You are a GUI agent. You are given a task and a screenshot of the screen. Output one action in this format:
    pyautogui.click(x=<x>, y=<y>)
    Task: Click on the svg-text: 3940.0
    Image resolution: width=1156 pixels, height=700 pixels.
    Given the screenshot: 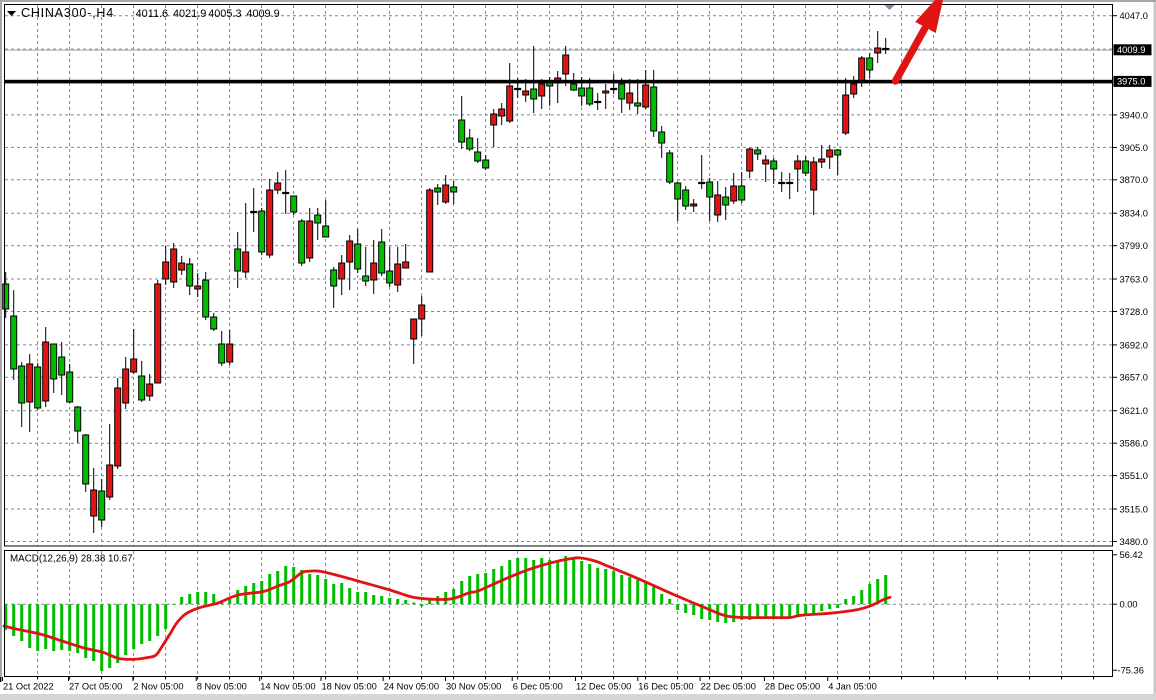 What is the action you would take?
    pyautogui.click(x=1134, y=115)
    